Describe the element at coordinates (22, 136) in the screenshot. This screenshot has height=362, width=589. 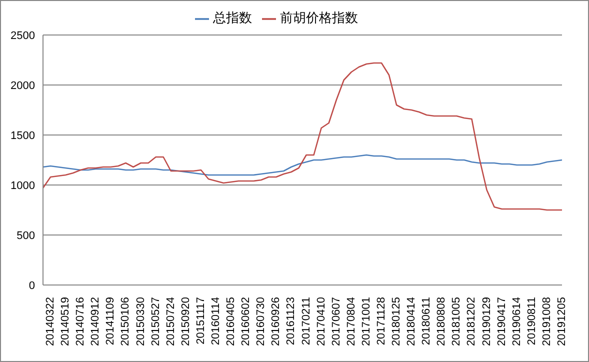
I see `y-tick-label: 1500` at that location.